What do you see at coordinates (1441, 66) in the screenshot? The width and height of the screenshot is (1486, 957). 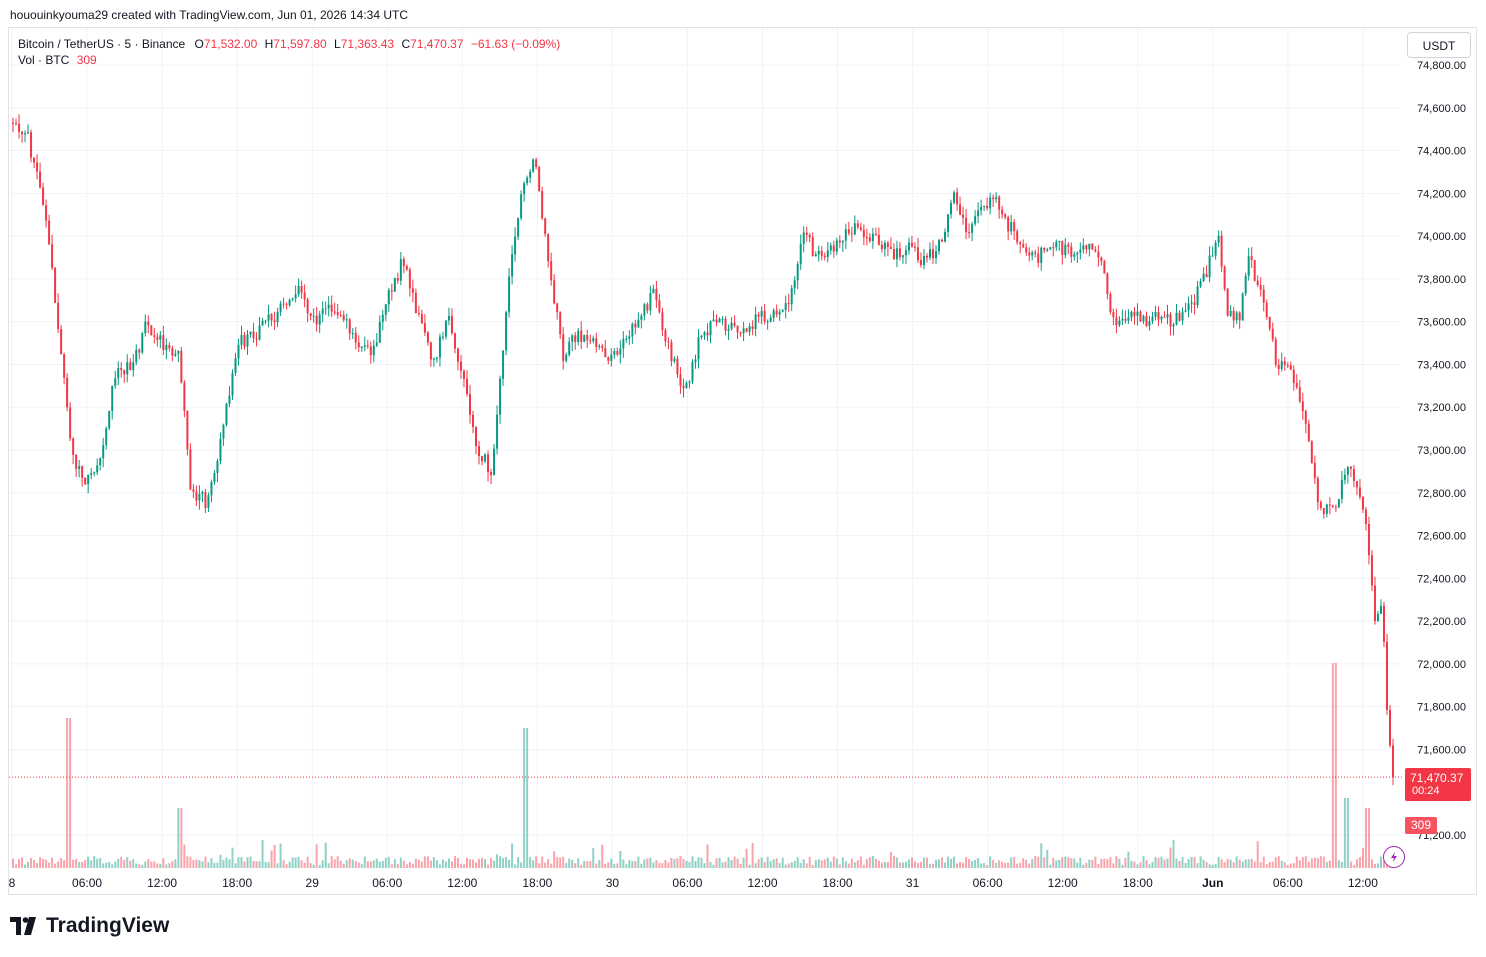 I see `y-tick-label: 74,800.00` at bounding box center [1441, 66].